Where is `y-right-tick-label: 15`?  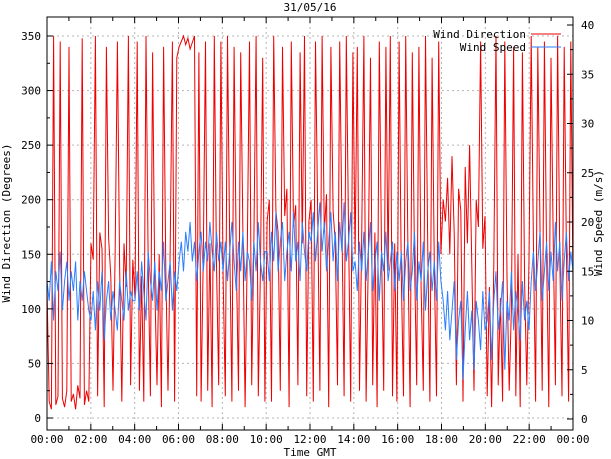 y-right-tick-label: 15 is located at coordinates (587, 271).